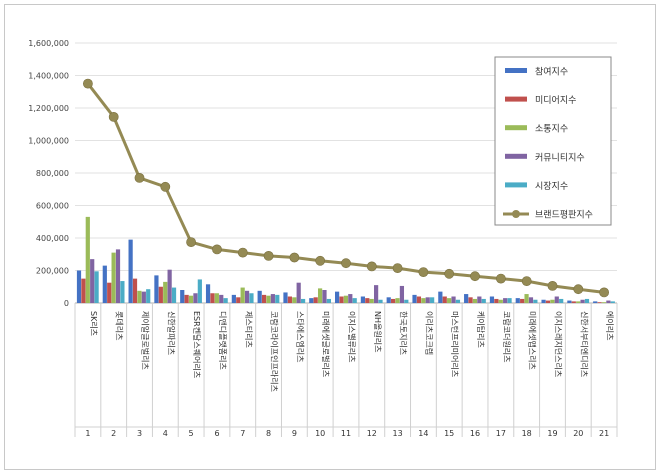  Describe the element at coordinates (506, 337) in the screenshot. I see `x-tick-label: 코람코더원리츠` at that location.